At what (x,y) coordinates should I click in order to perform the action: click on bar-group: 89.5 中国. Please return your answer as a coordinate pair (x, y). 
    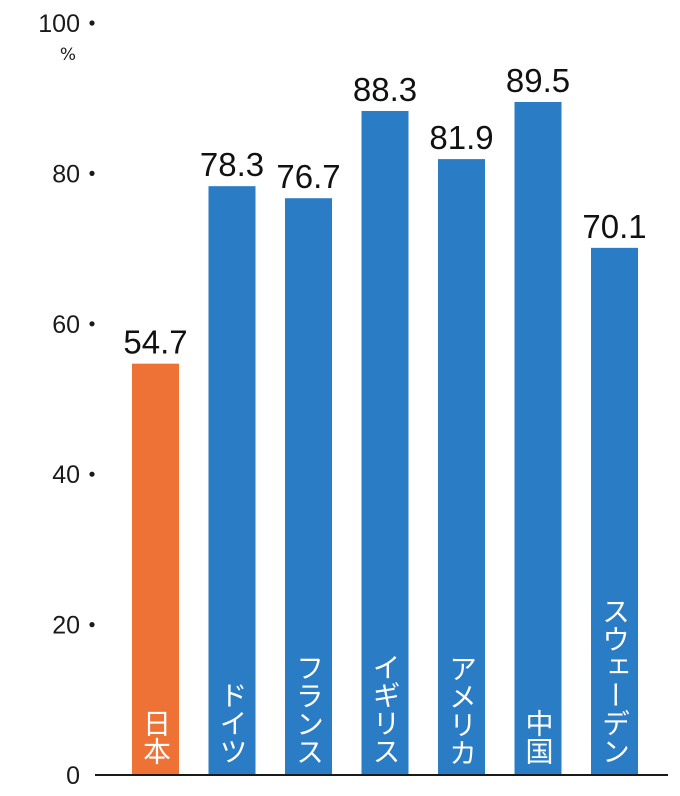
    Looking at the image, I should click on (538, 418).